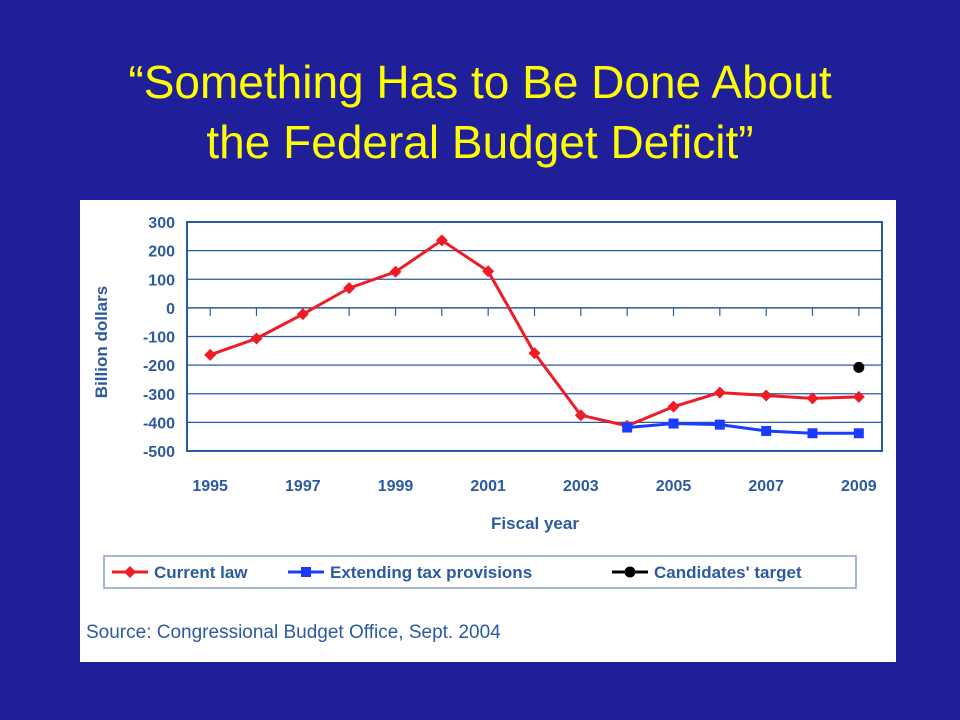 Image resolution: width=960 pixels, height=720 pixels. What do you see at coordinates (159, 452) in the screenshot?
I see `y-tick-label: -500` at bounding box center [159, 452].